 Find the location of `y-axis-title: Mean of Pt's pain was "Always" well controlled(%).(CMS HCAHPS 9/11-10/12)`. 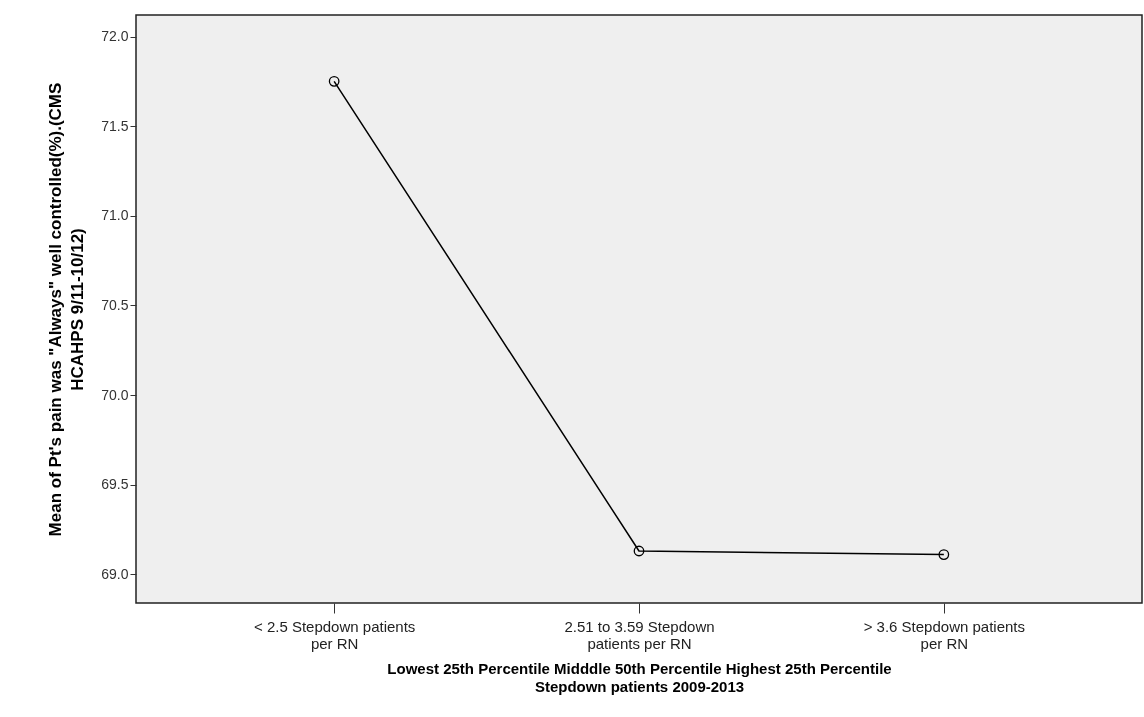

y-axis-title: Mean of Pt's pain was "Always" well controlled(%).(CMS HCAHPS 9/11-10/12) is located at coordinates (67, 309).